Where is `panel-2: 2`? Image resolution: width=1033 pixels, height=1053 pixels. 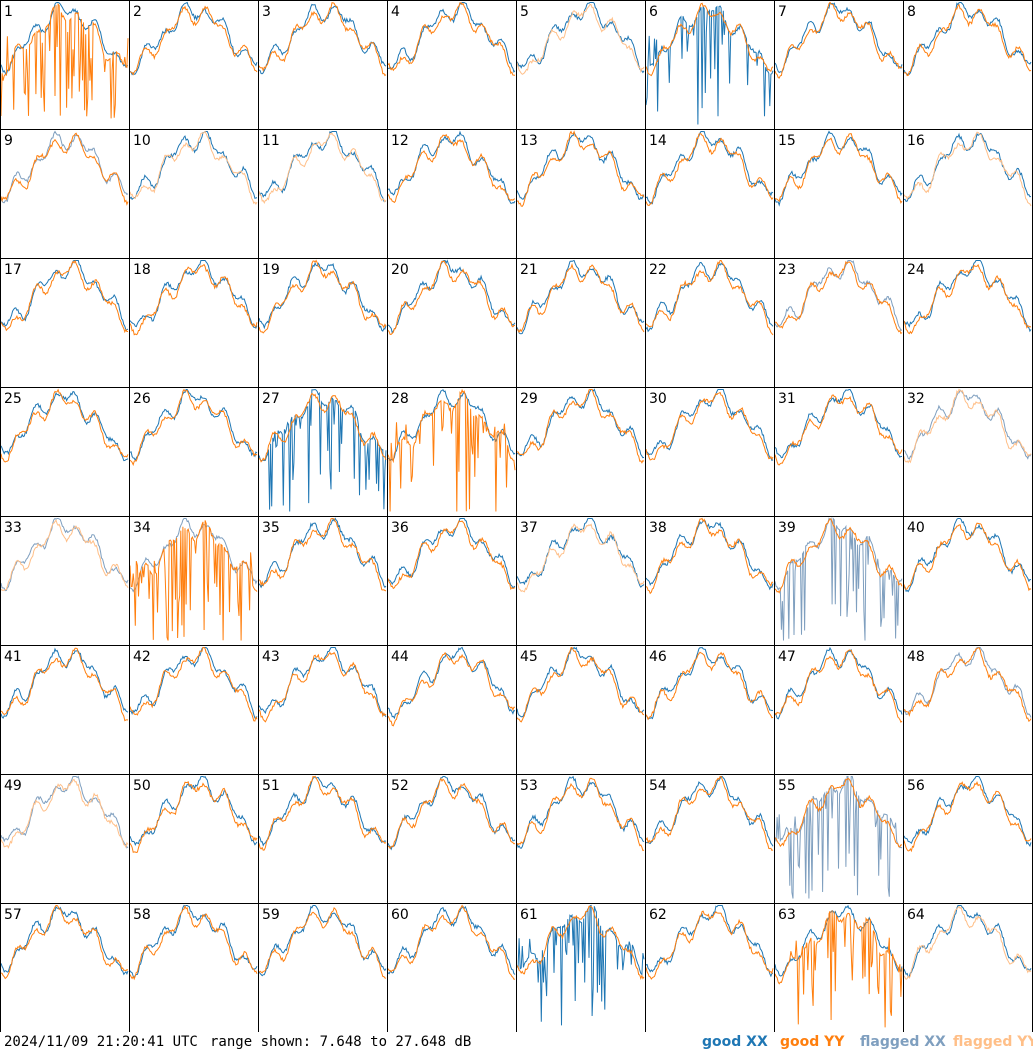
panel-2: 2 is located at coordinates (194, 65).